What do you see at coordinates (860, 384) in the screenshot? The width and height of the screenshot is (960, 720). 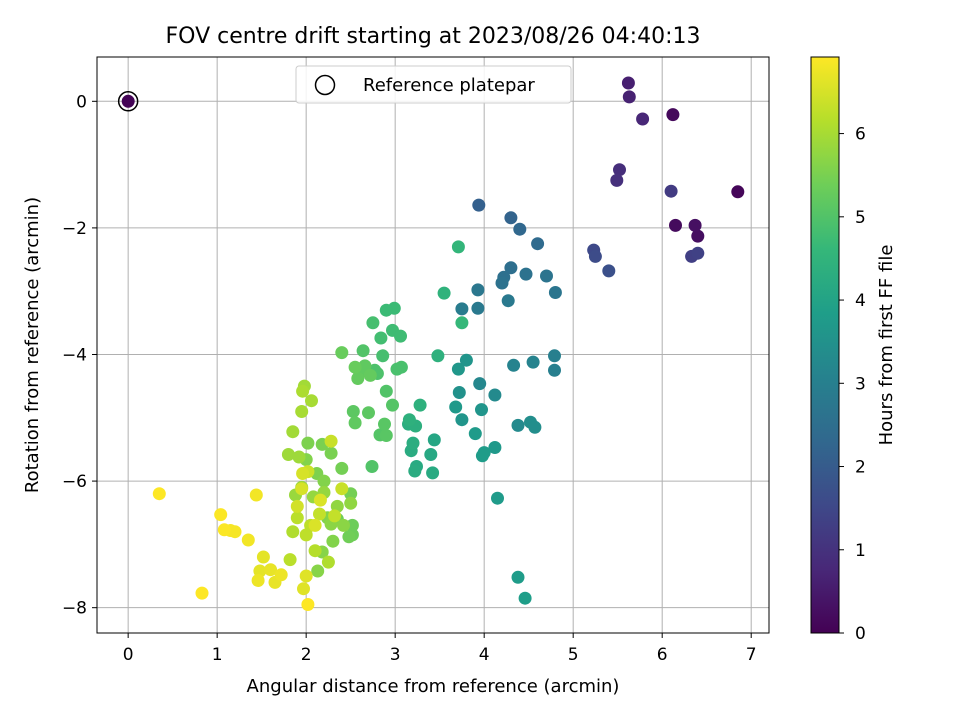 I see `colorbar-tick-label: 3` at bounding box center [860, 384].